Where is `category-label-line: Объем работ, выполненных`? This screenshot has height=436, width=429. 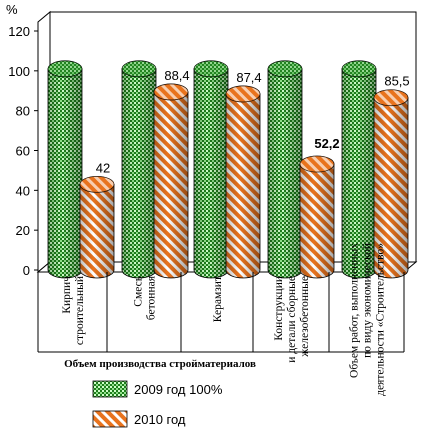 category-label-line: Объем работ, выполненных is located at coordinates (355, 310).